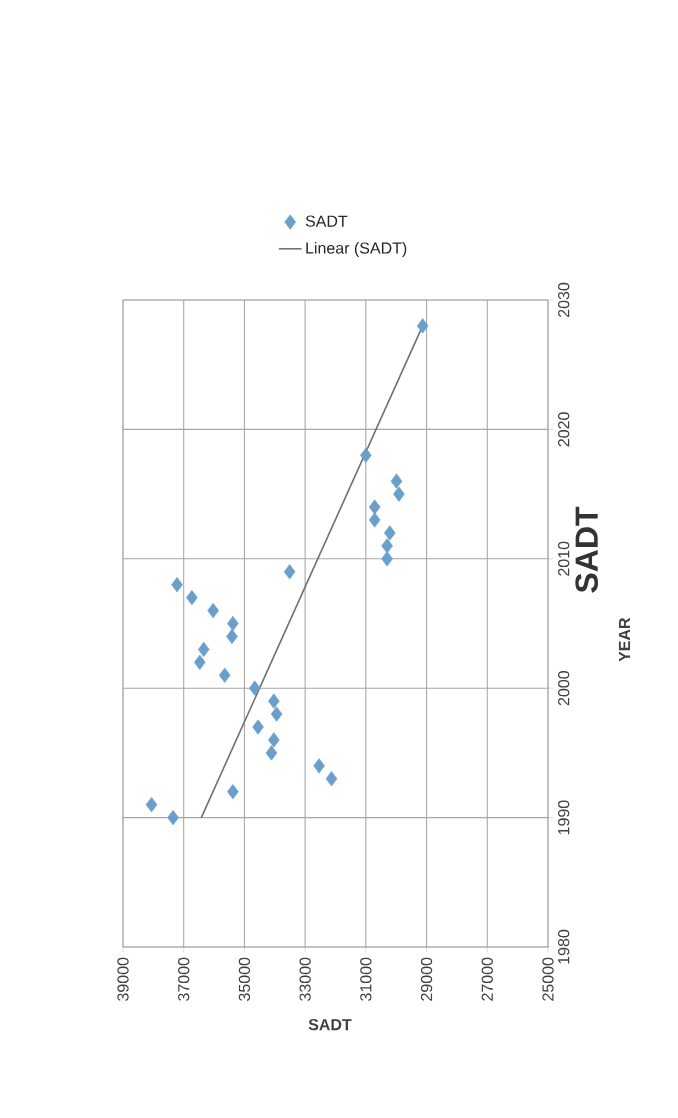  Describe the element at coordinates (305, 979) in the screenshot. I see `x-tick-label: 33000` at that location.